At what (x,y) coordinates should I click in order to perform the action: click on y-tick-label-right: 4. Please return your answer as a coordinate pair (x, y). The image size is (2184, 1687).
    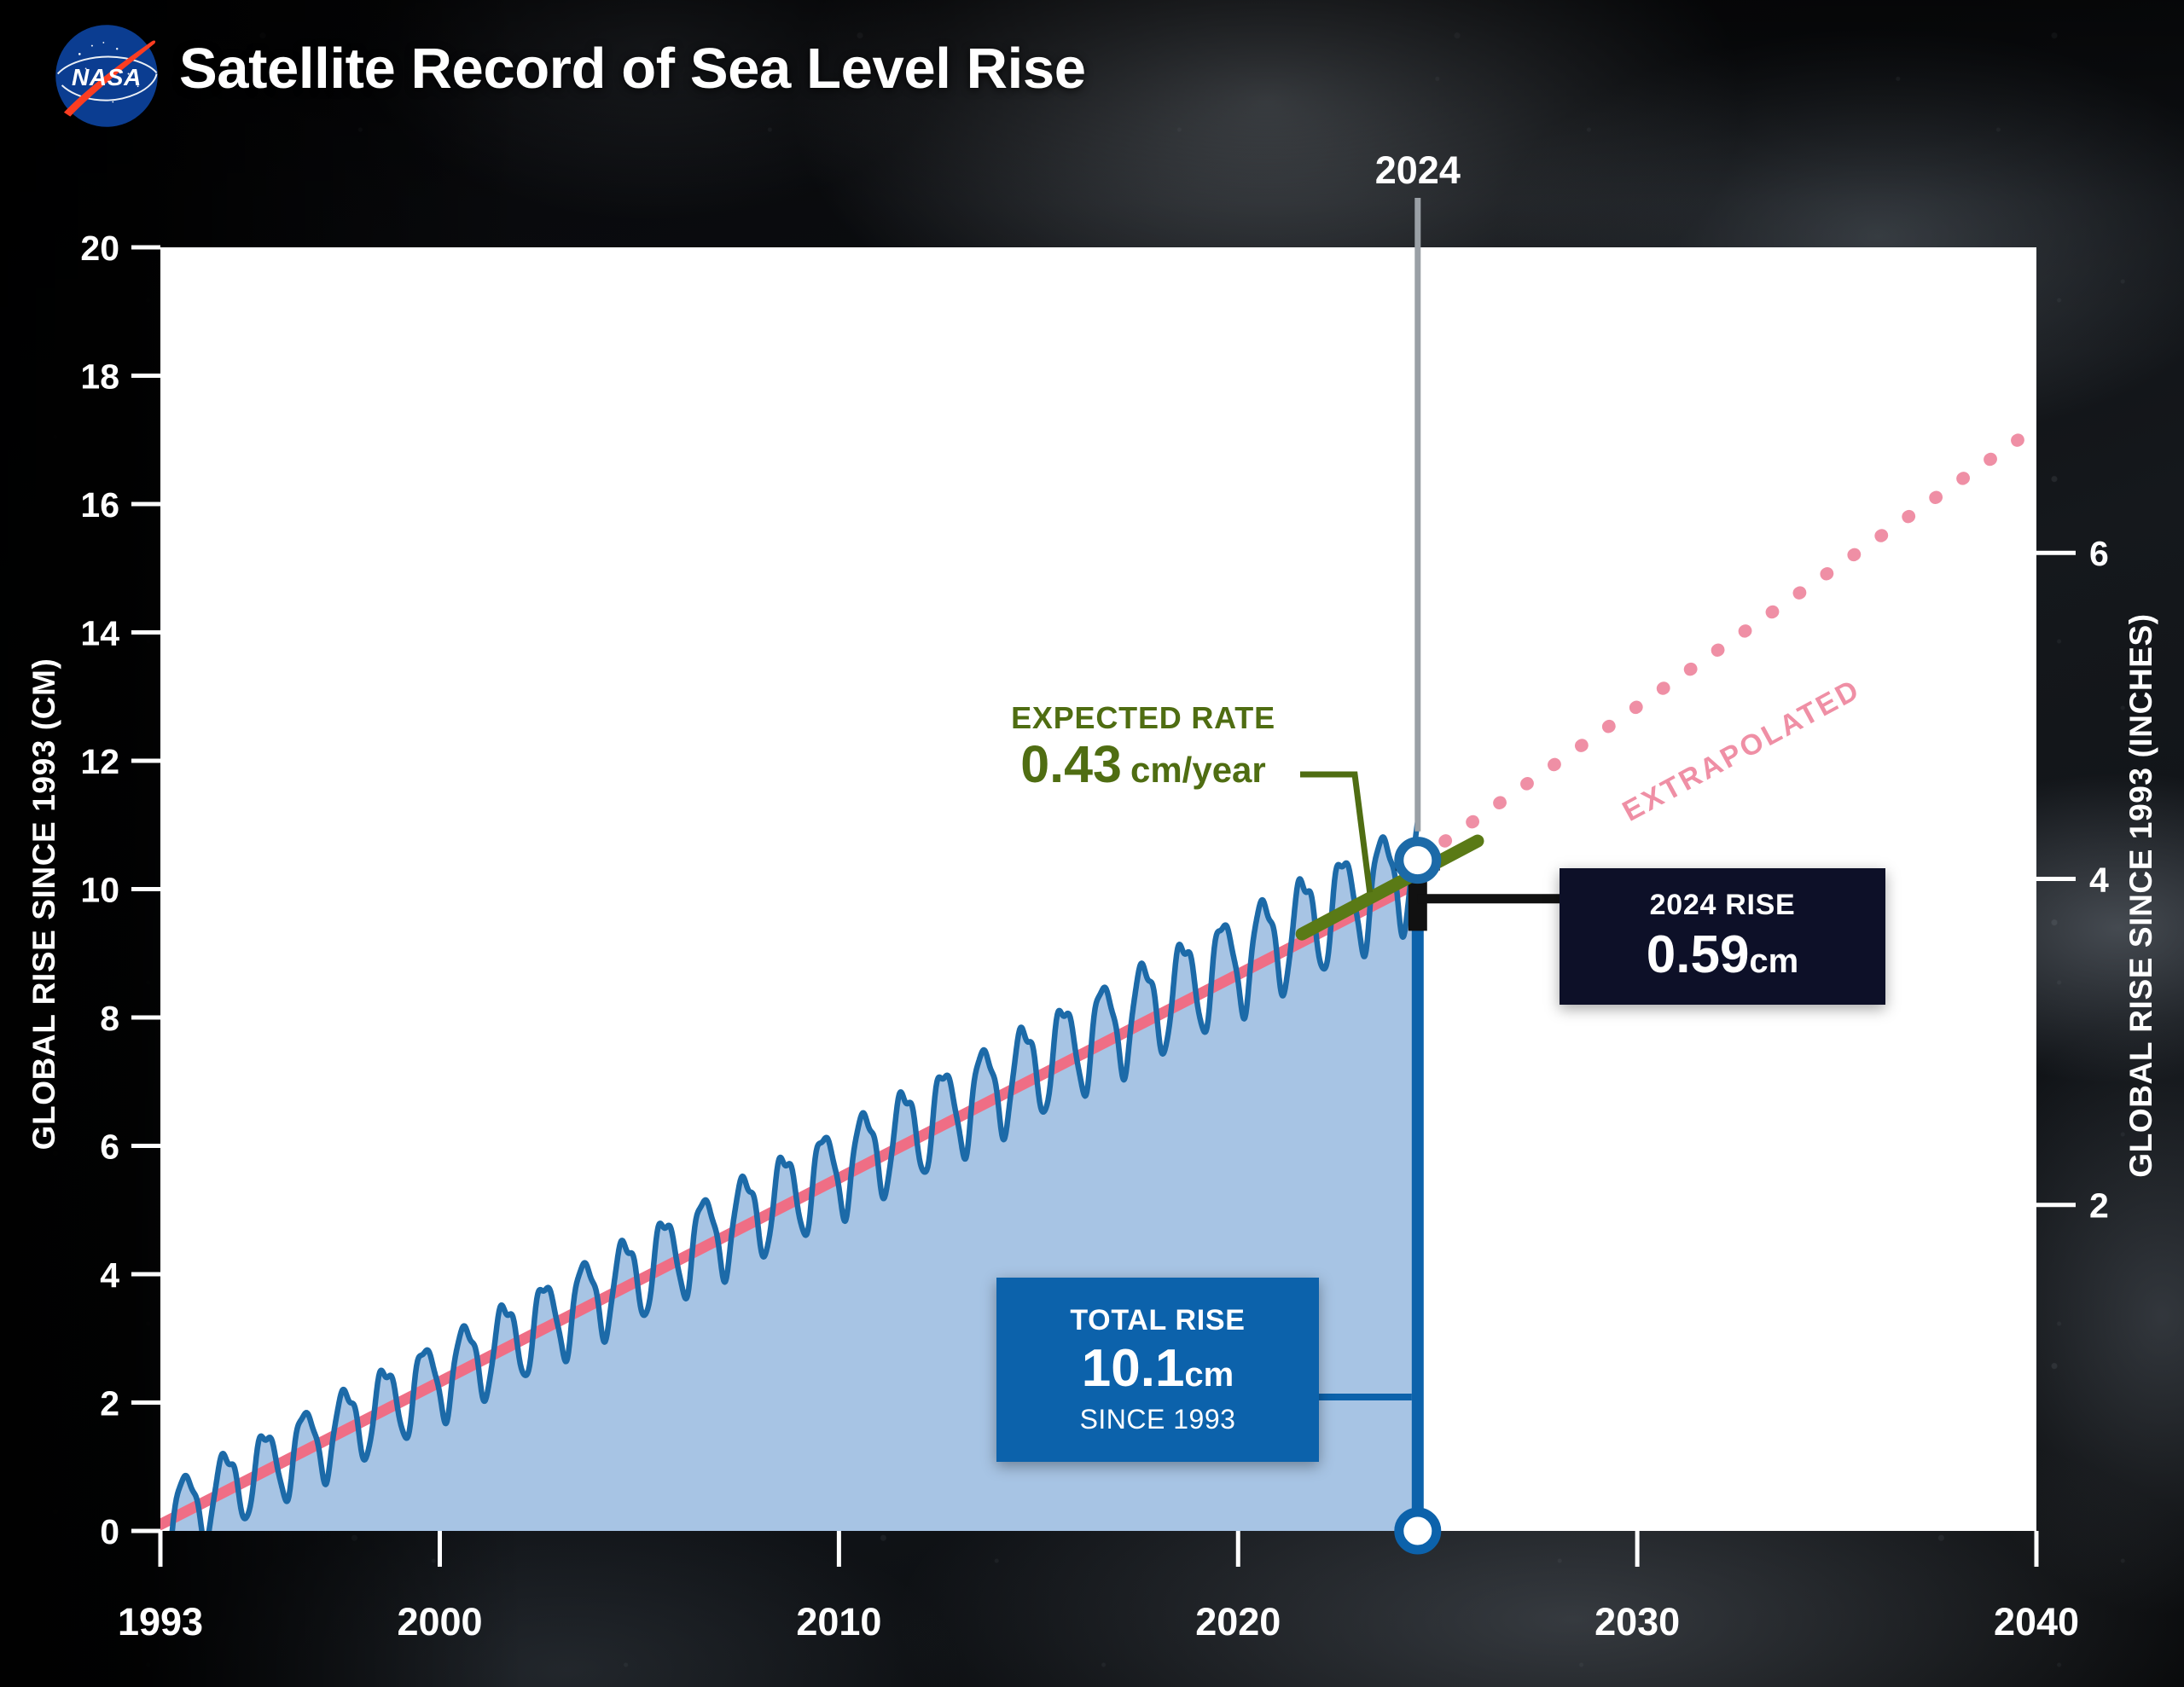
    Looking at the image, I should click on (2099, 879).